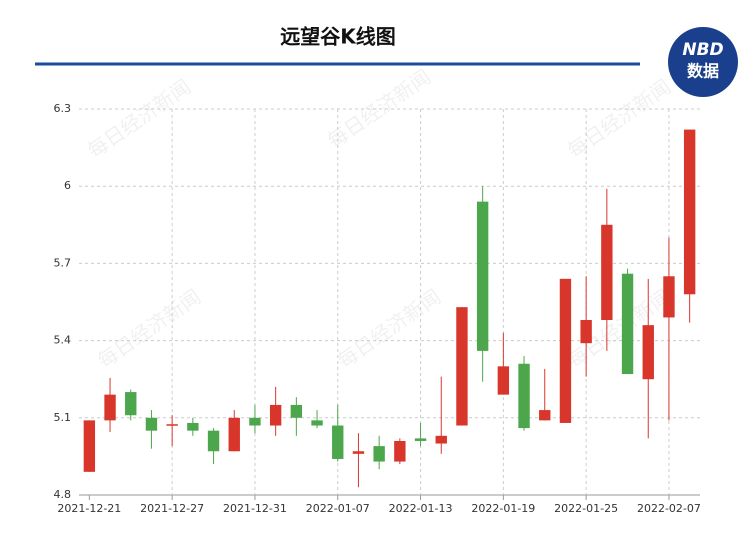 Image resolution: width=750 pixels, height=550 pixels. What do you see at coordinates (63, 262) in the screenshot?
I see `y-tick-label: 5.7` at bounding box center [63, 262].